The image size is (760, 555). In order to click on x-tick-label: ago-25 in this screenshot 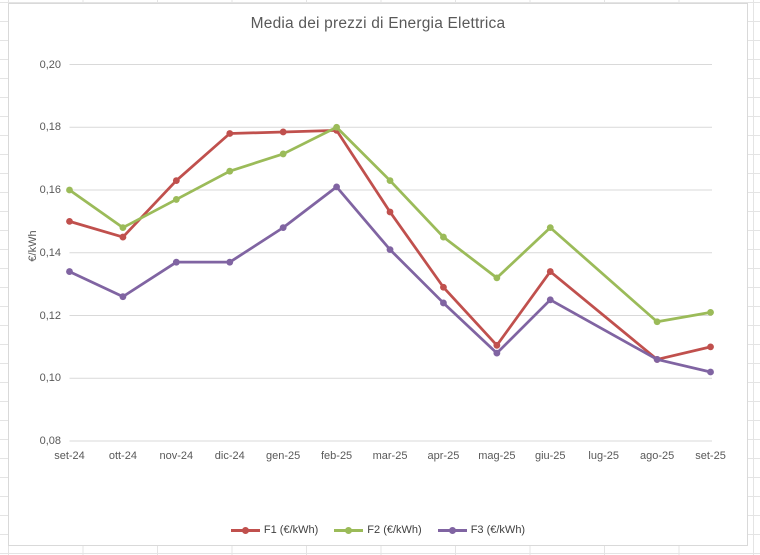, I will do `click(657, 456)`.